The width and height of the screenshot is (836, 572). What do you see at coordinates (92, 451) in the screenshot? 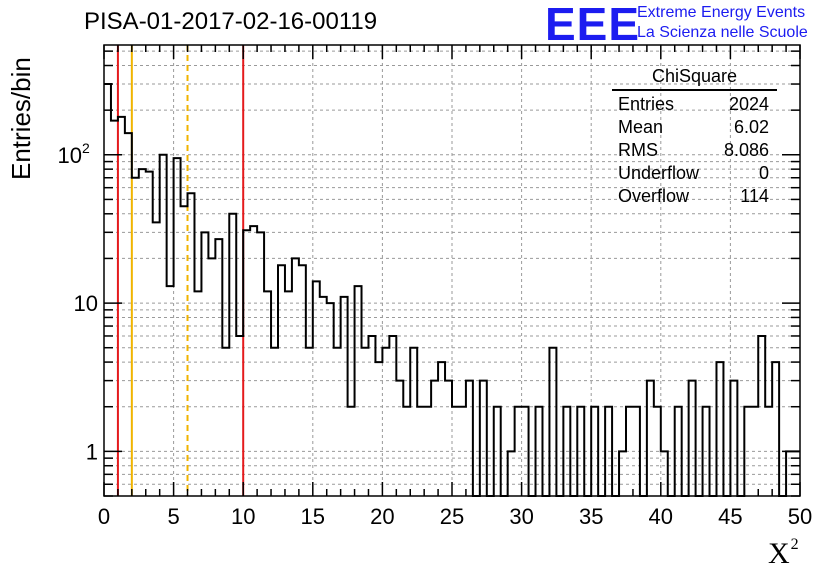
I see `y-tick-label: 1` at bounding box center [92, 451].